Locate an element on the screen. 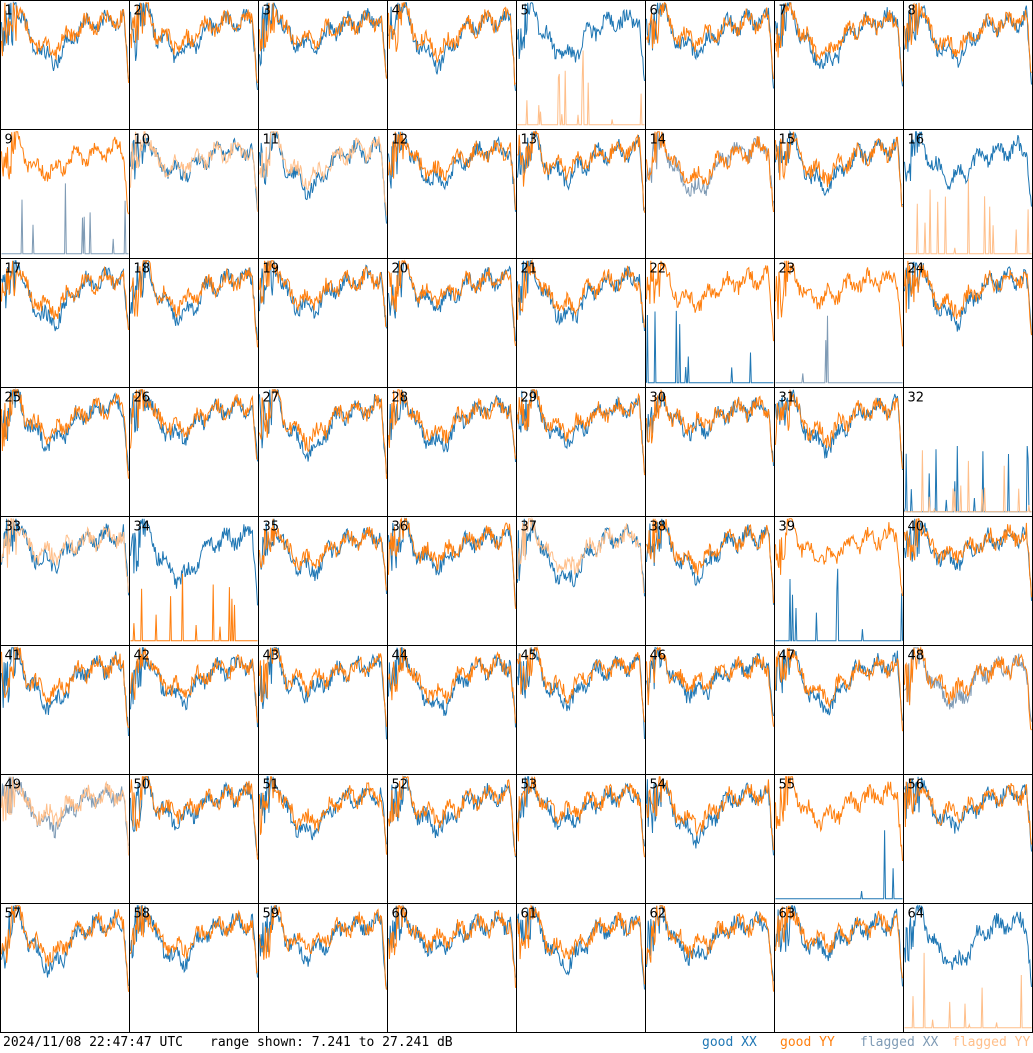  panel-label: 12 is located at coordinates (400, 140).